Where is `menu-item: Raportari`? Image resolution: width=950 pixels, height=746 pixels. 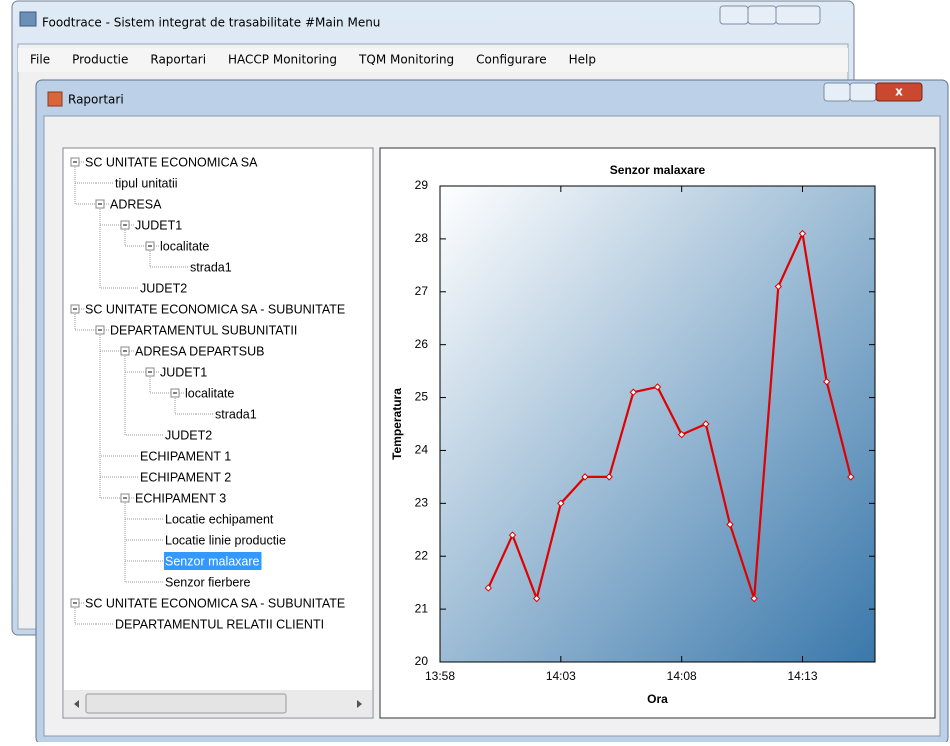
menu-item: Raportari is located at coordinates (178, 60).